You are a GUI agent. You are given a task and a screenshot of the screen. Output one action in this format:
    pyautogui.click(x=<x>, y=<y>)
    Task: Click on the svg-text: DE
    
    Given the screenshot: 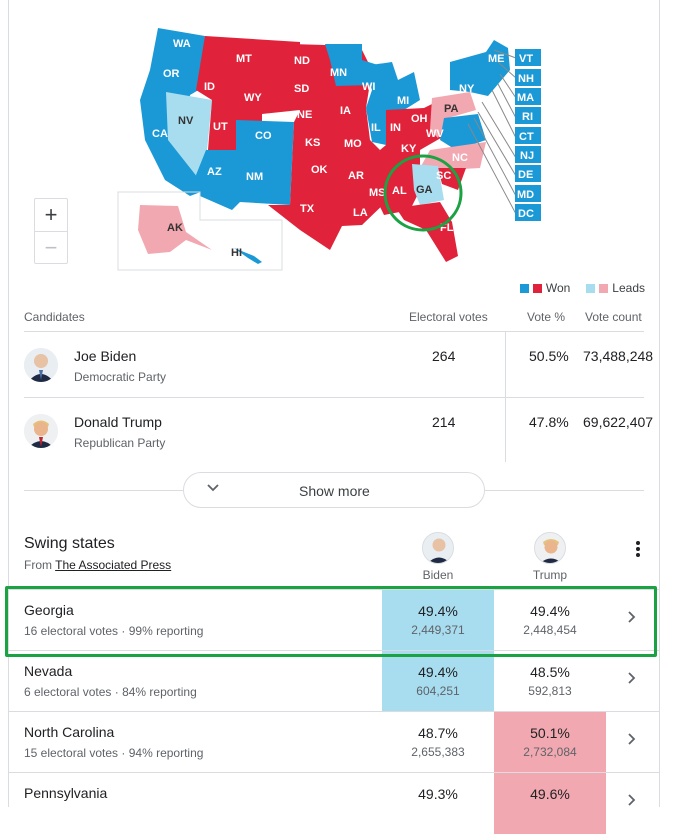 What is the action you would take?
    pyautogui.click(x=525, y=175)
    